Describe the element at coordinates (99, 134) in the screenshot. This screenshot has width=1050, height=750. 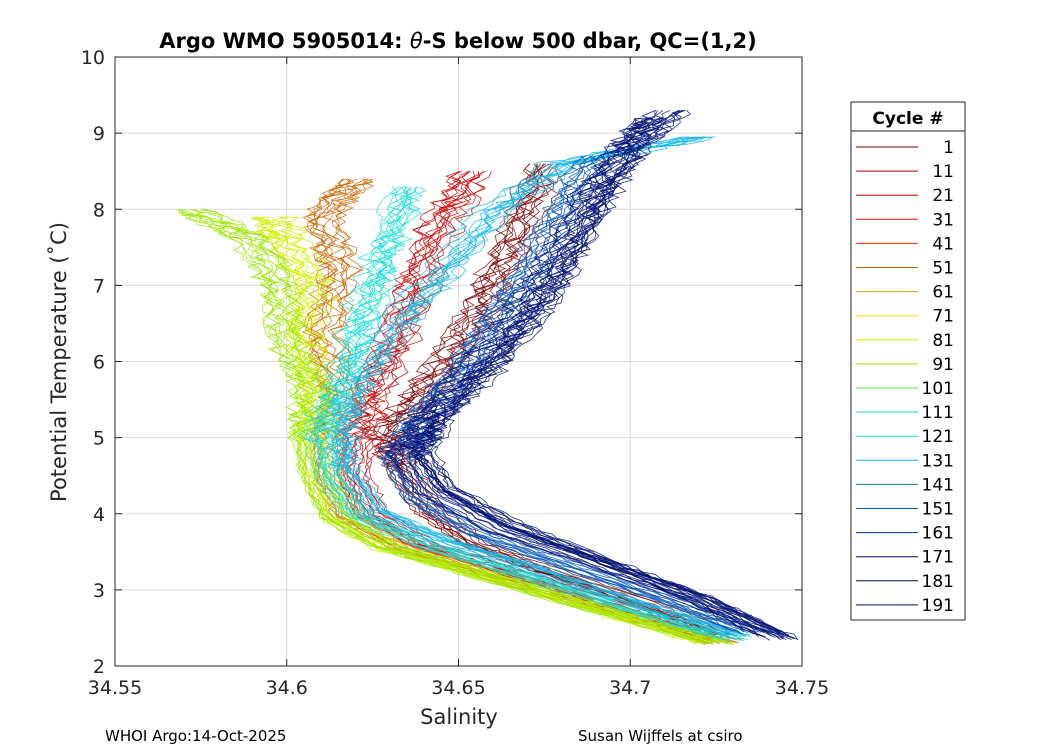
I see `y-tick-label: 9` at that location.